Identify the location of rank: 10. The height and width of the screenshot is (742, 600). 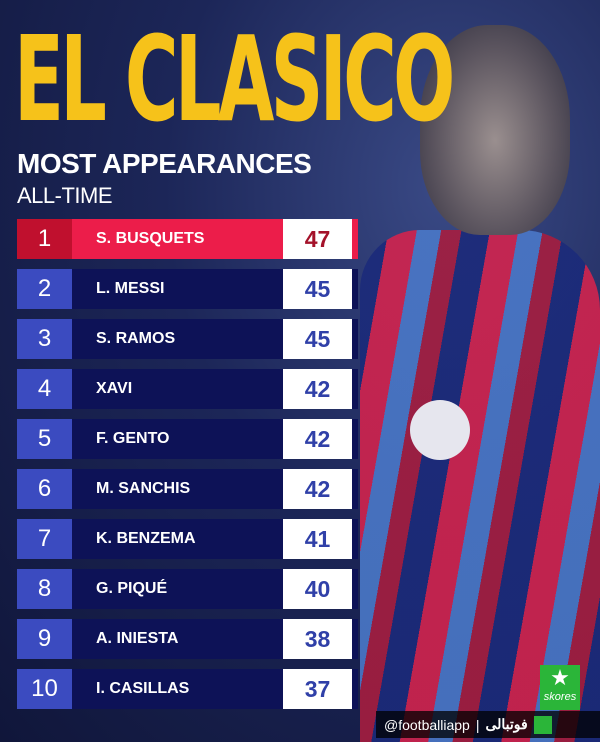
(44, 689).